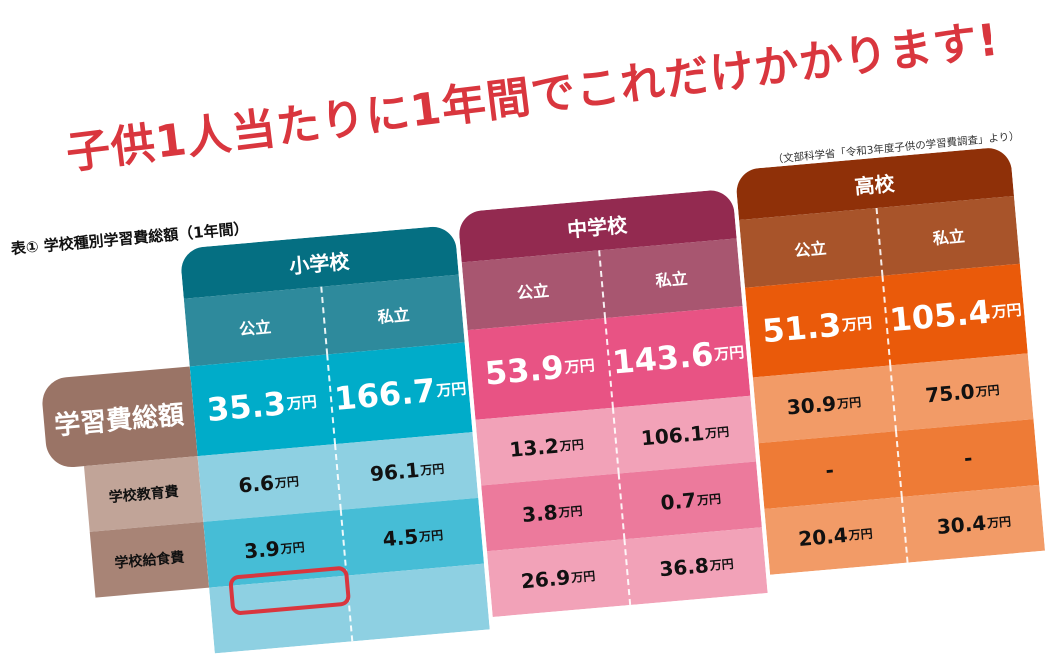  I want to click on value: 51.3, so click(801, 328).